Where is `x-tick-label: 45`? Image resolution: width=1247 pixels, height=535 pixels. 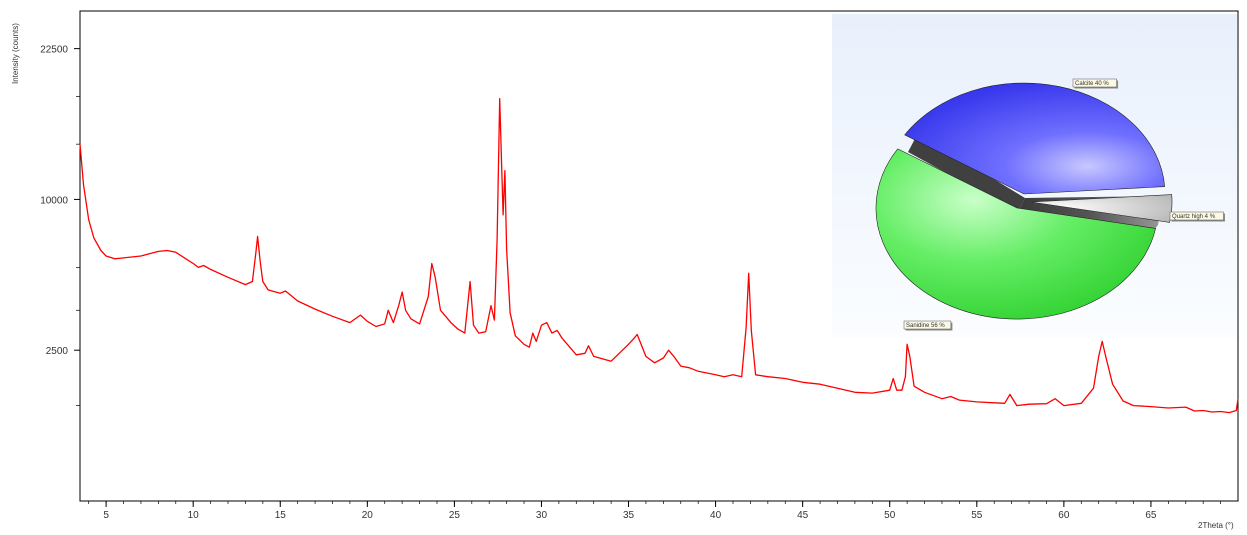 x-tick-label: 45 is located at coordinates (803, 515).